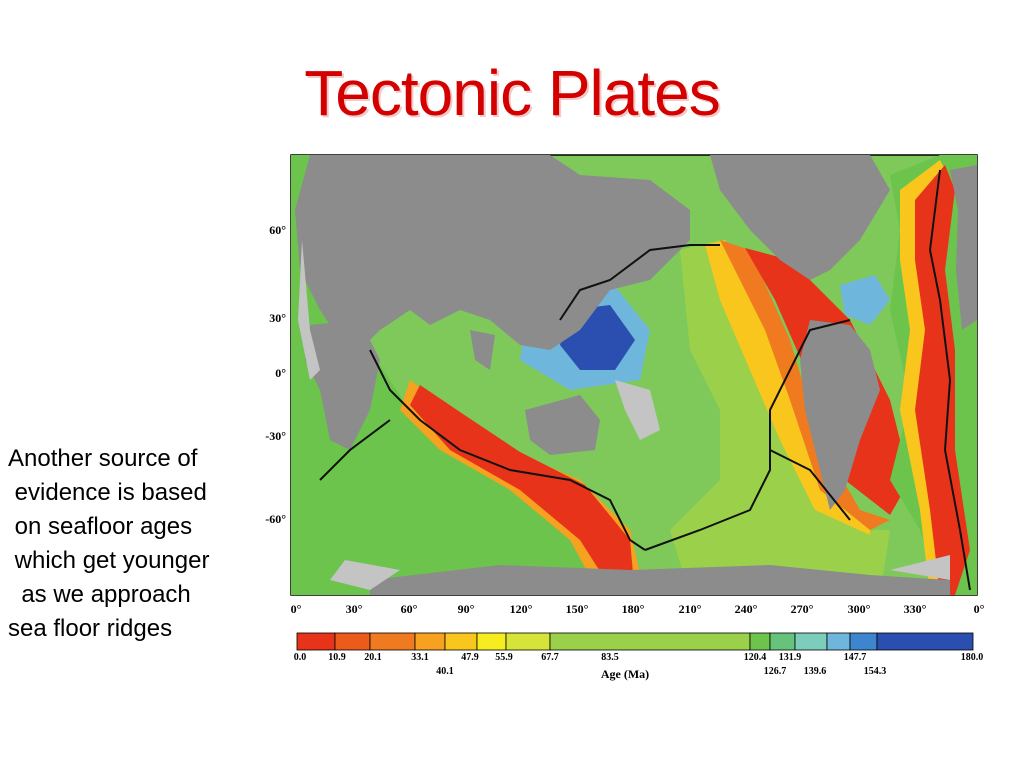 The image size is (1024, 768). I want to click on colorbar-tick: 67.7, so click(550, 657).